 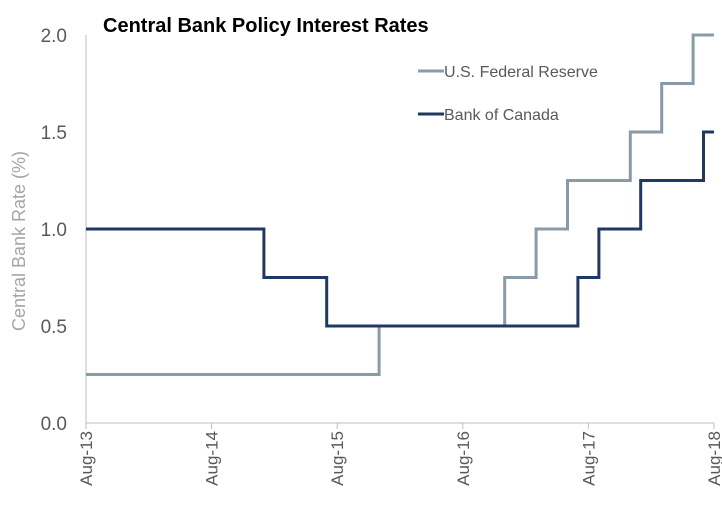 I want to click on legend-label: Bank of Canada, so click(x=501, y=115).